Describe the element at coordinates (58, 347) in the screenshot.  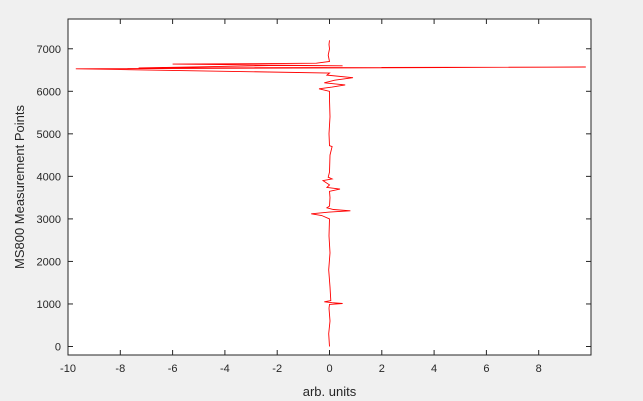
I see `y-tick-label: 0` at that location.